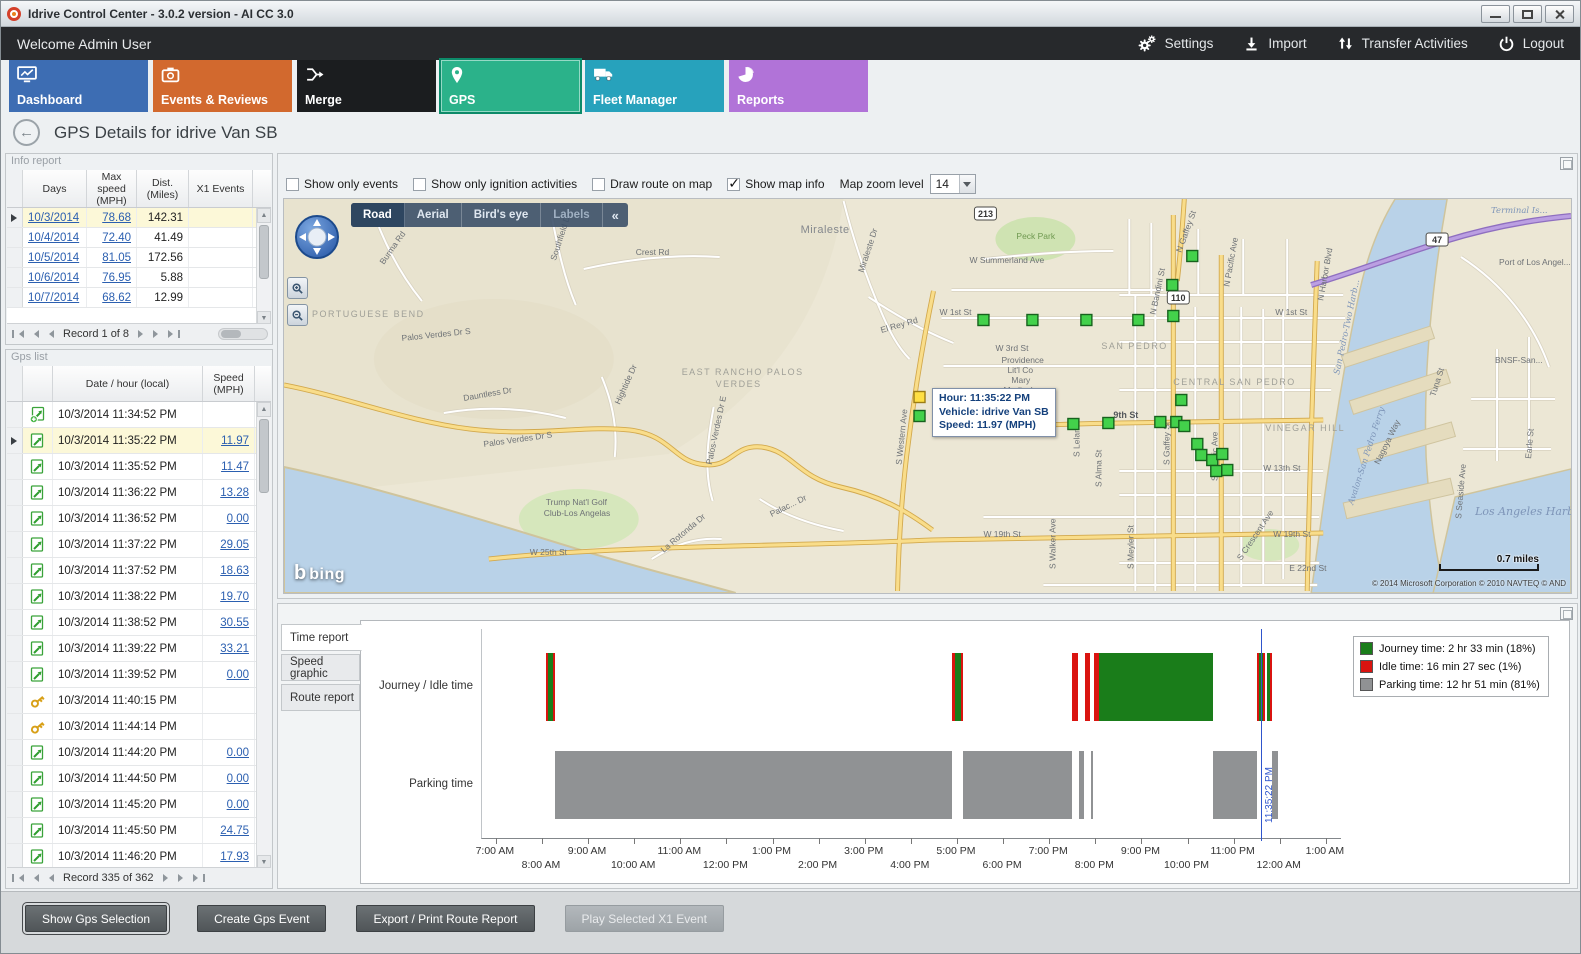 This screenshot has height=954, width=1581. Describe the element at coordinates (163, 188) in the screenshot. I see `column-header-dist-miles: Dist. (Miles)` at that location.